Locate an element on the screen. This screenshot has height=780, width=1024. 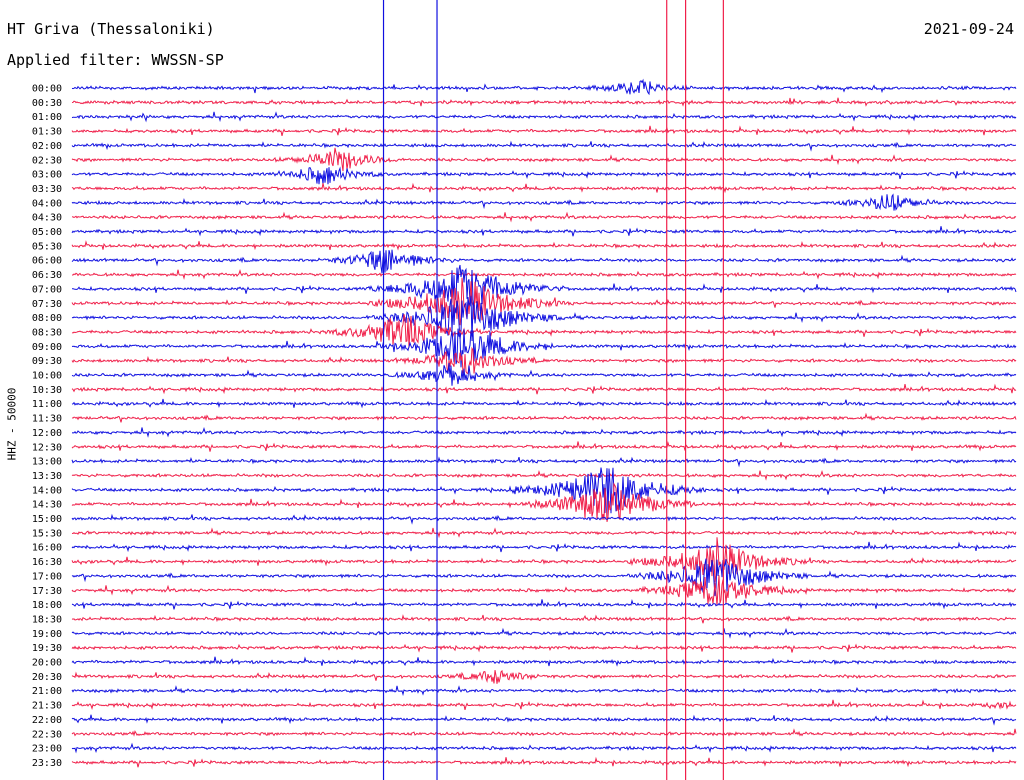
row-time-label: 21:00 is located at coordinates (47, 691).